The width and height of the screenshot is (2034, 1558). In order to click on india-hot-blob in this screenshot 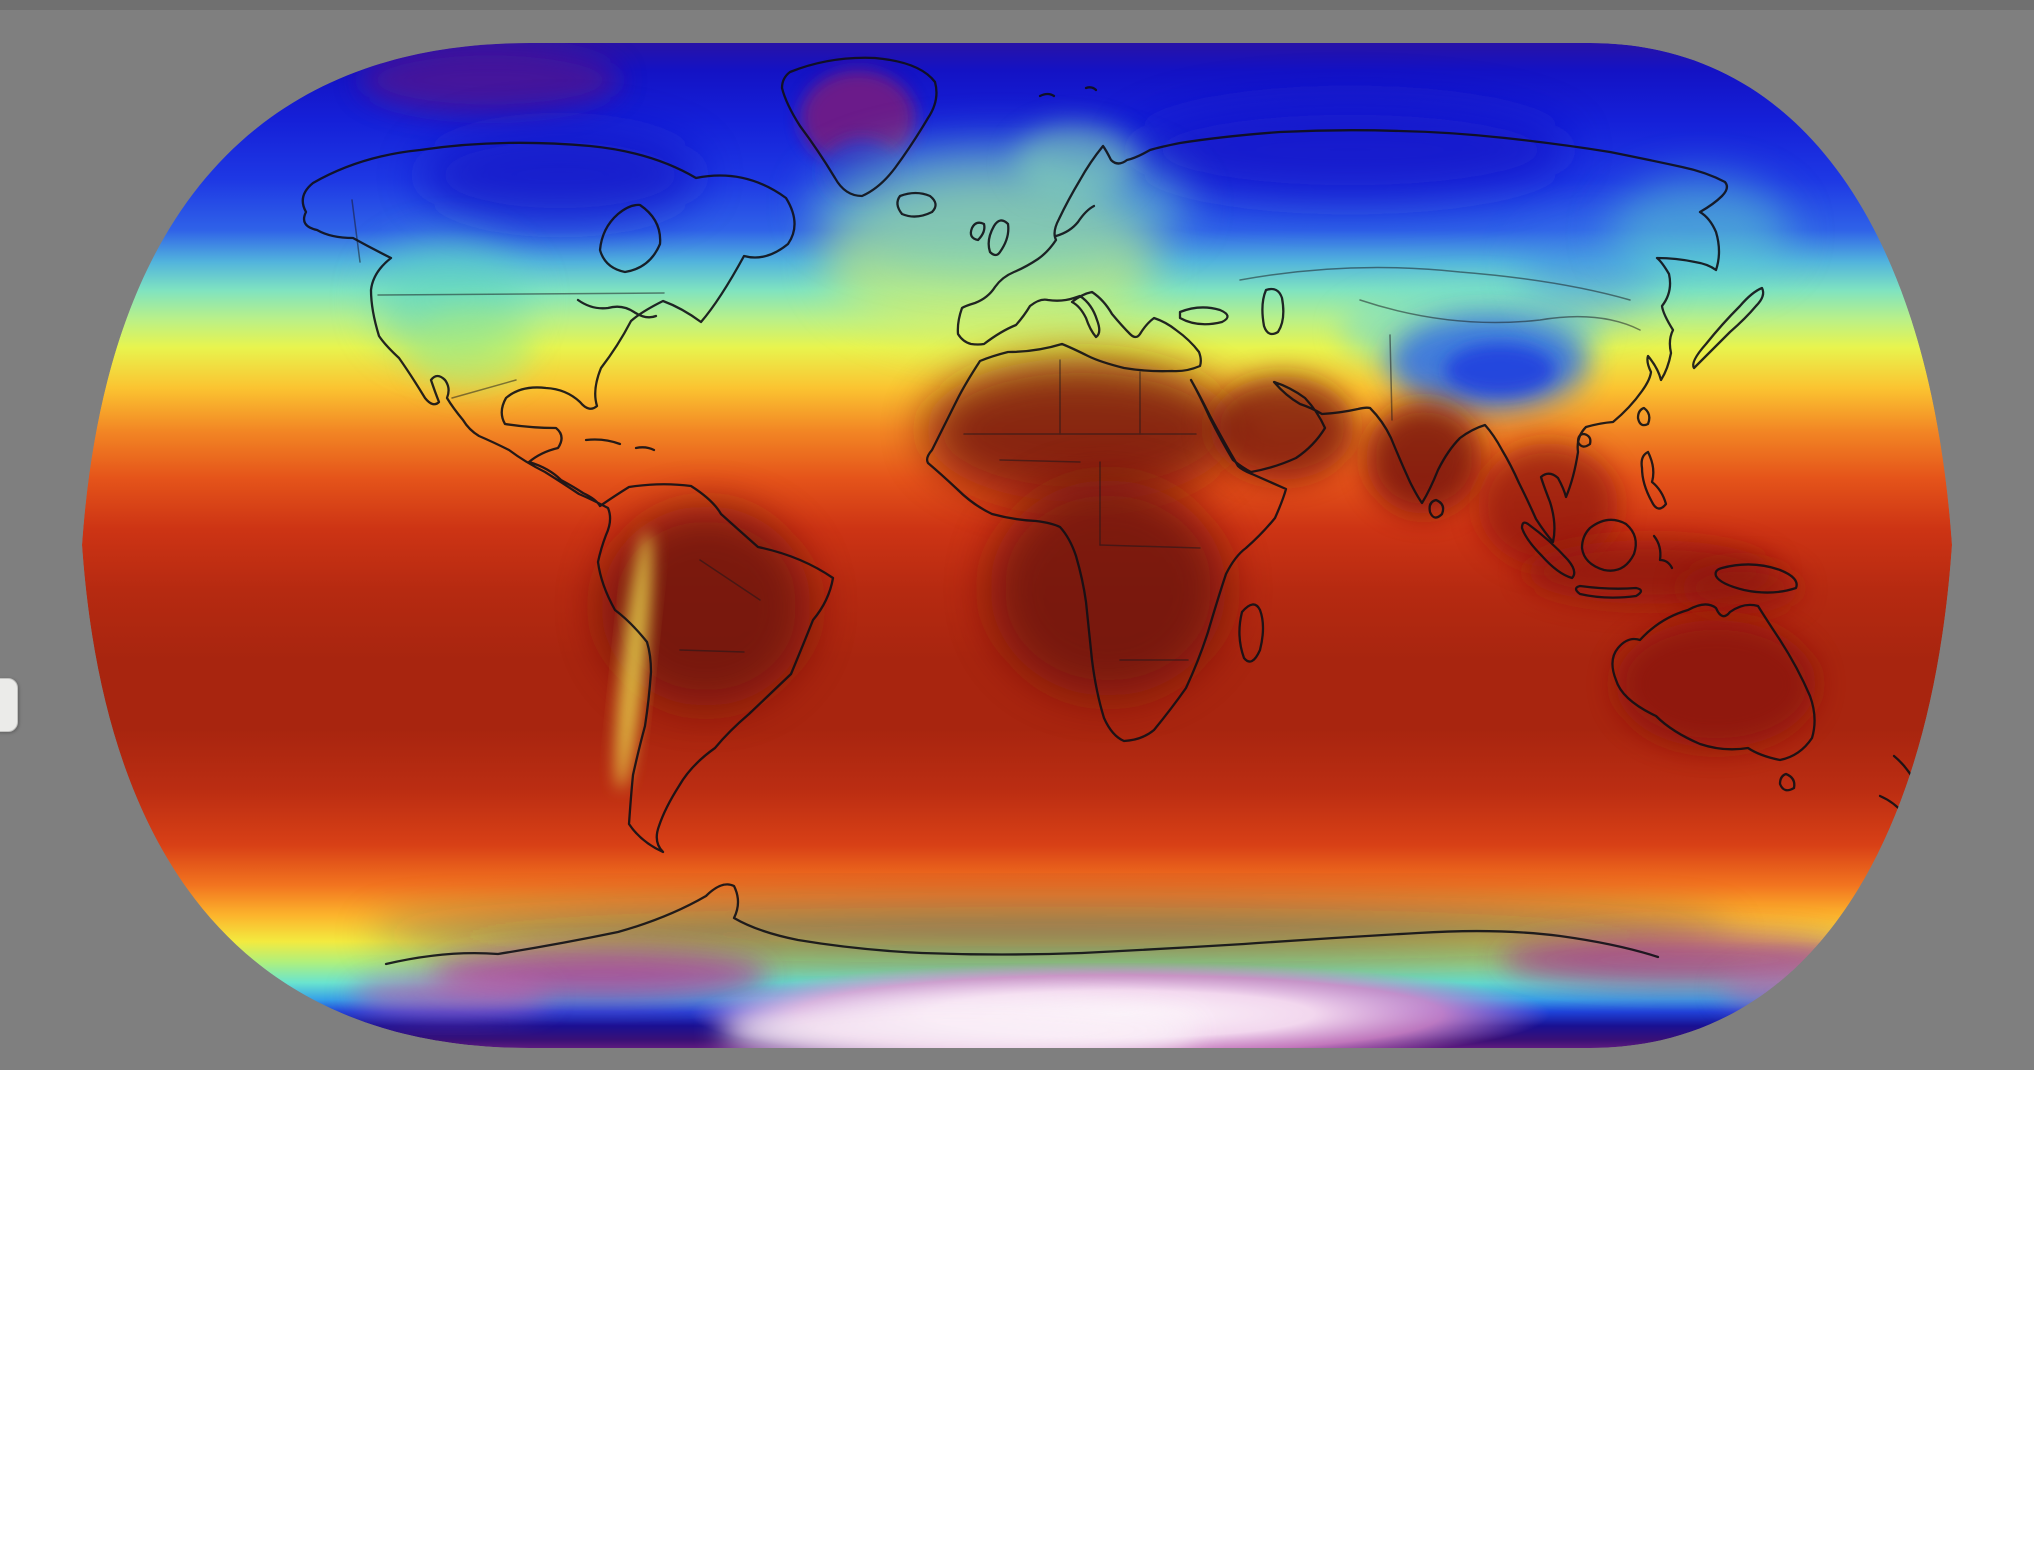, I will do `click(1424, 458)`.